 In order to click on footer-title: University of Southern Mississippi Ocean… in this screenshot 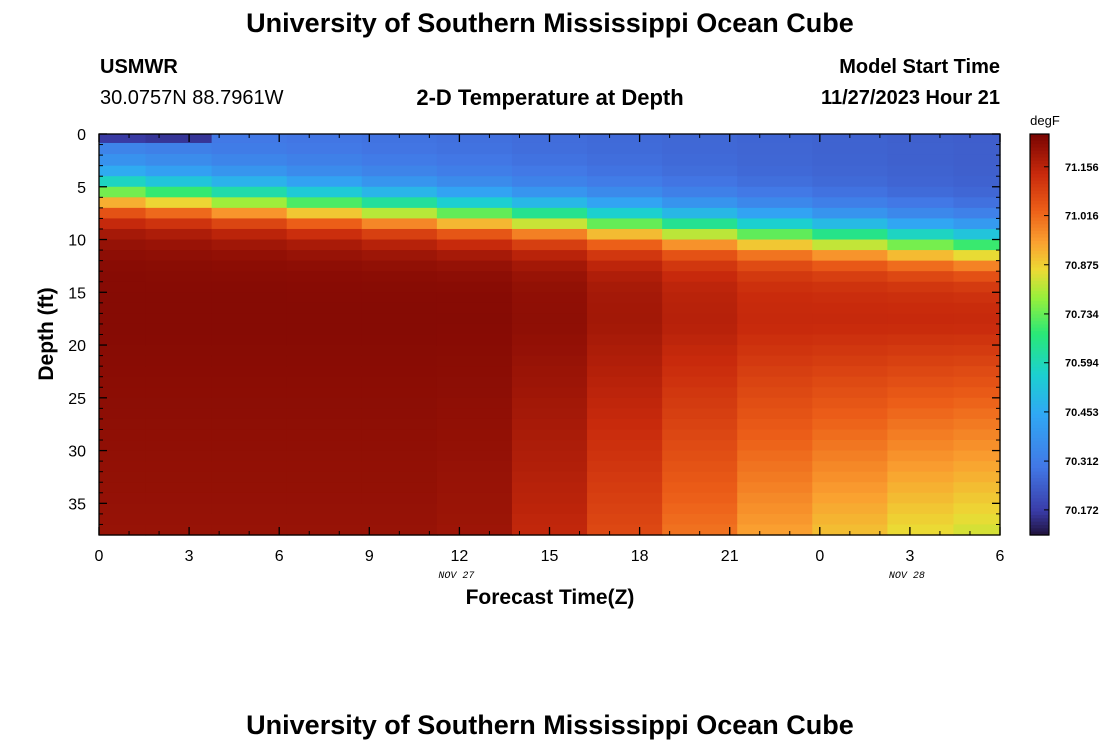, I will do `click(550, 725)`.